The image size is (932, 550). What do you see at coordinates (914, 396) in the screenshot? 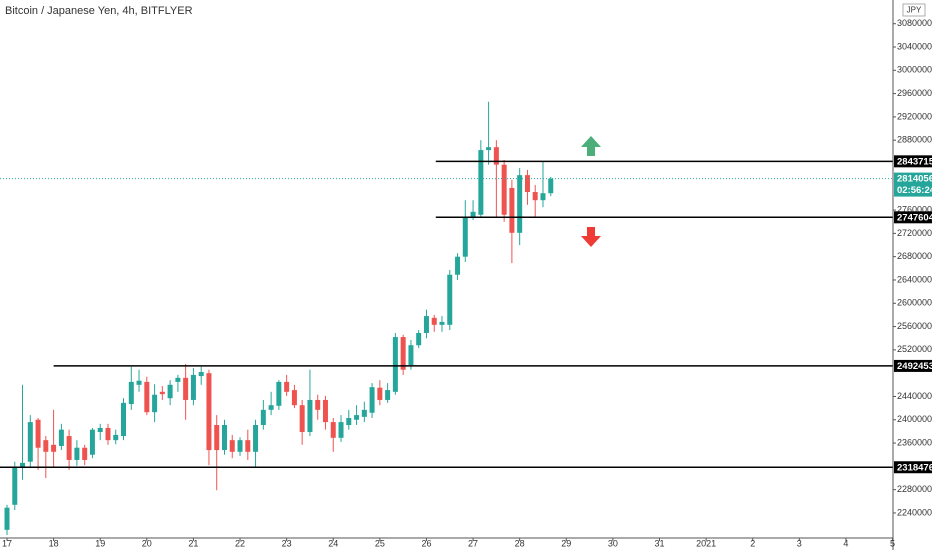
I see `y-tick-label: 2440000` at bounding box center [914, 396].